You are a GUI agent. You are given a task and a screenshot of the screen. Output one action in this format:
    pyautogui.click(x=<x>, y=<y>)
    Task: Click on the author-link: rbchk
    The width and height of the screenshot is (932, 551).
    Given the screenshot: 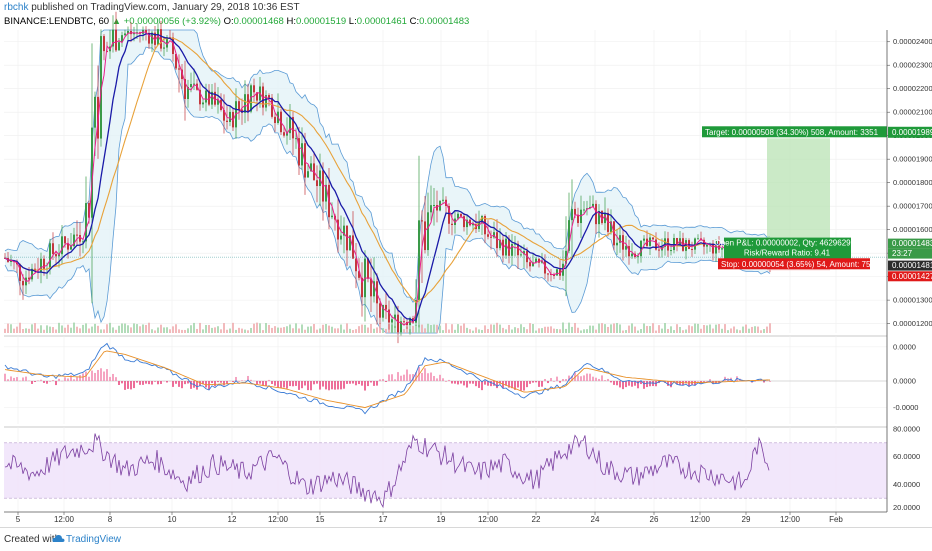 What is the action you would take?
    pyautogui.click(x=16, y=7)
    